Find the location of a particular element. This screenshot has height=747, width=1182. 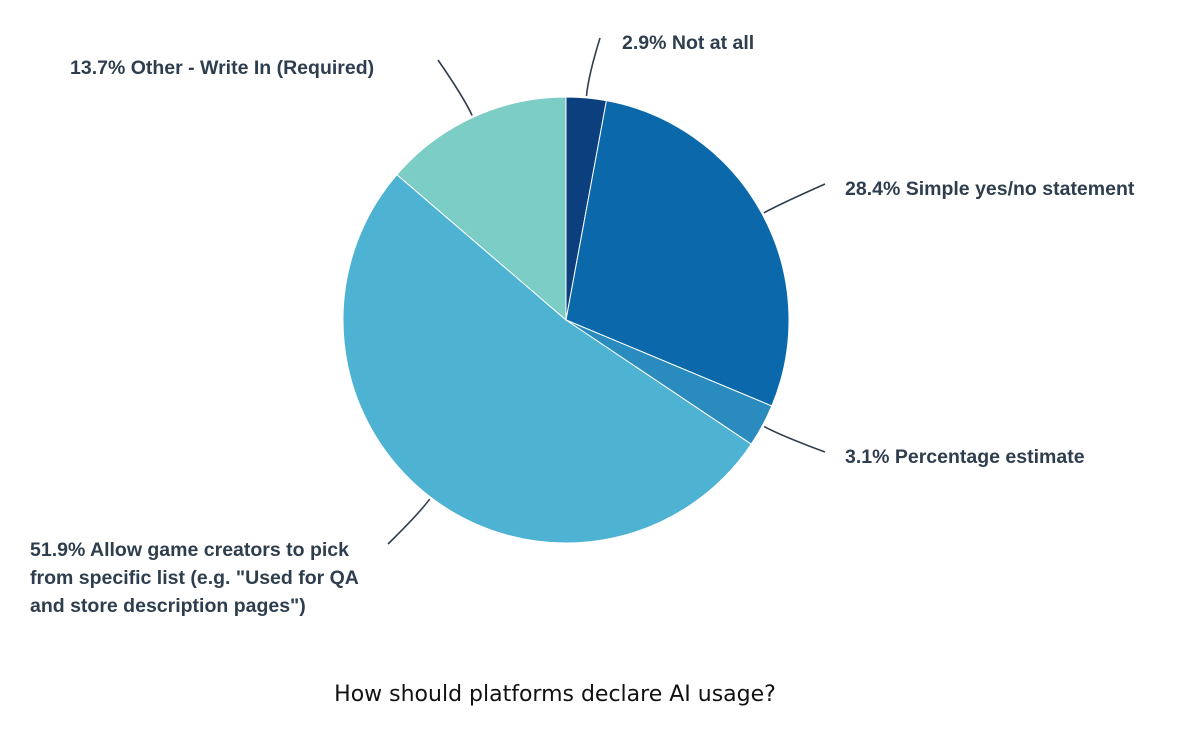

leader-line-other-write-in is located at coordinates (455, 87).